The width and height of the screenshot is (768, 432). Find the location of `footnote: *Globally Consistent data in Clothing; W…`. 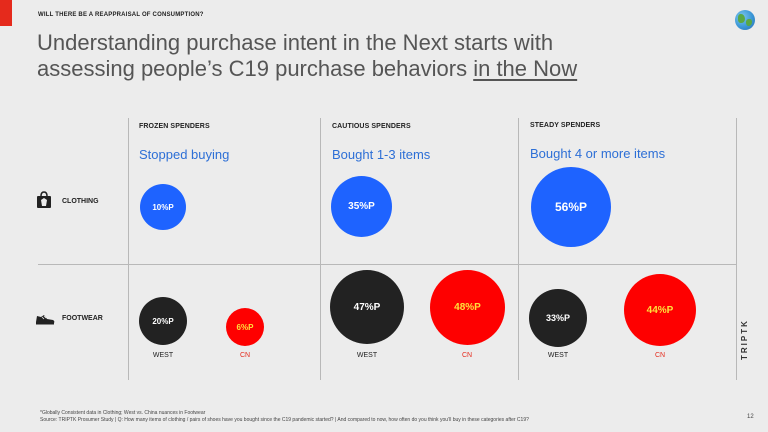

footnote: *Globally Consistent data in Clothing; W… is located at coordinates (284, 417).